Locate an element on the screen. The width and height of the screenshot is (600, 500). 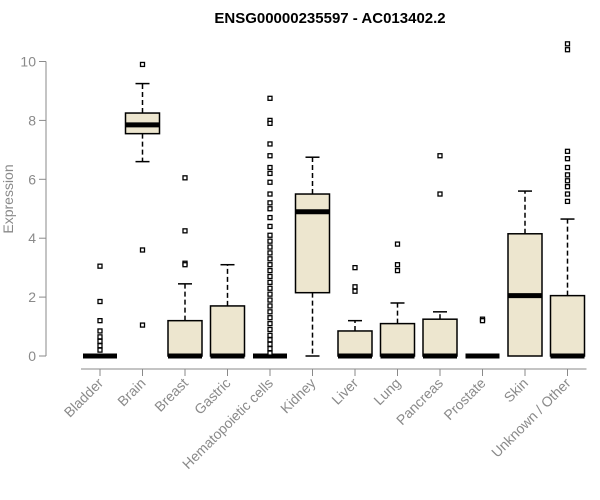
y-axis: 0 2 4 6 8 10 is located at coordinates (33, 209).